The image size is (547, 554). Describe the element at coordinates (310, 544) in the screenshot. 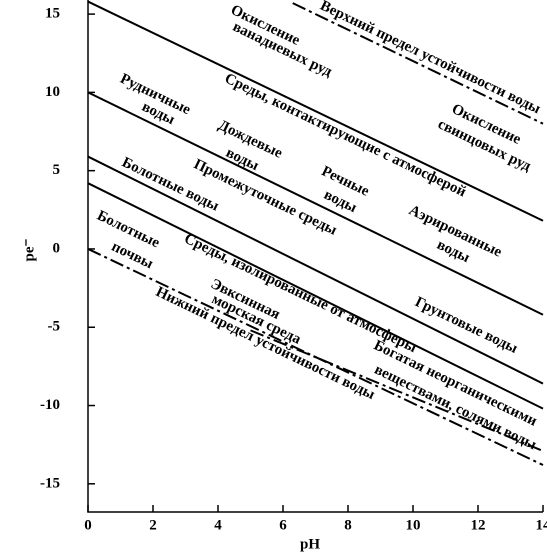

I see `x-axis-label: pH` at that location.